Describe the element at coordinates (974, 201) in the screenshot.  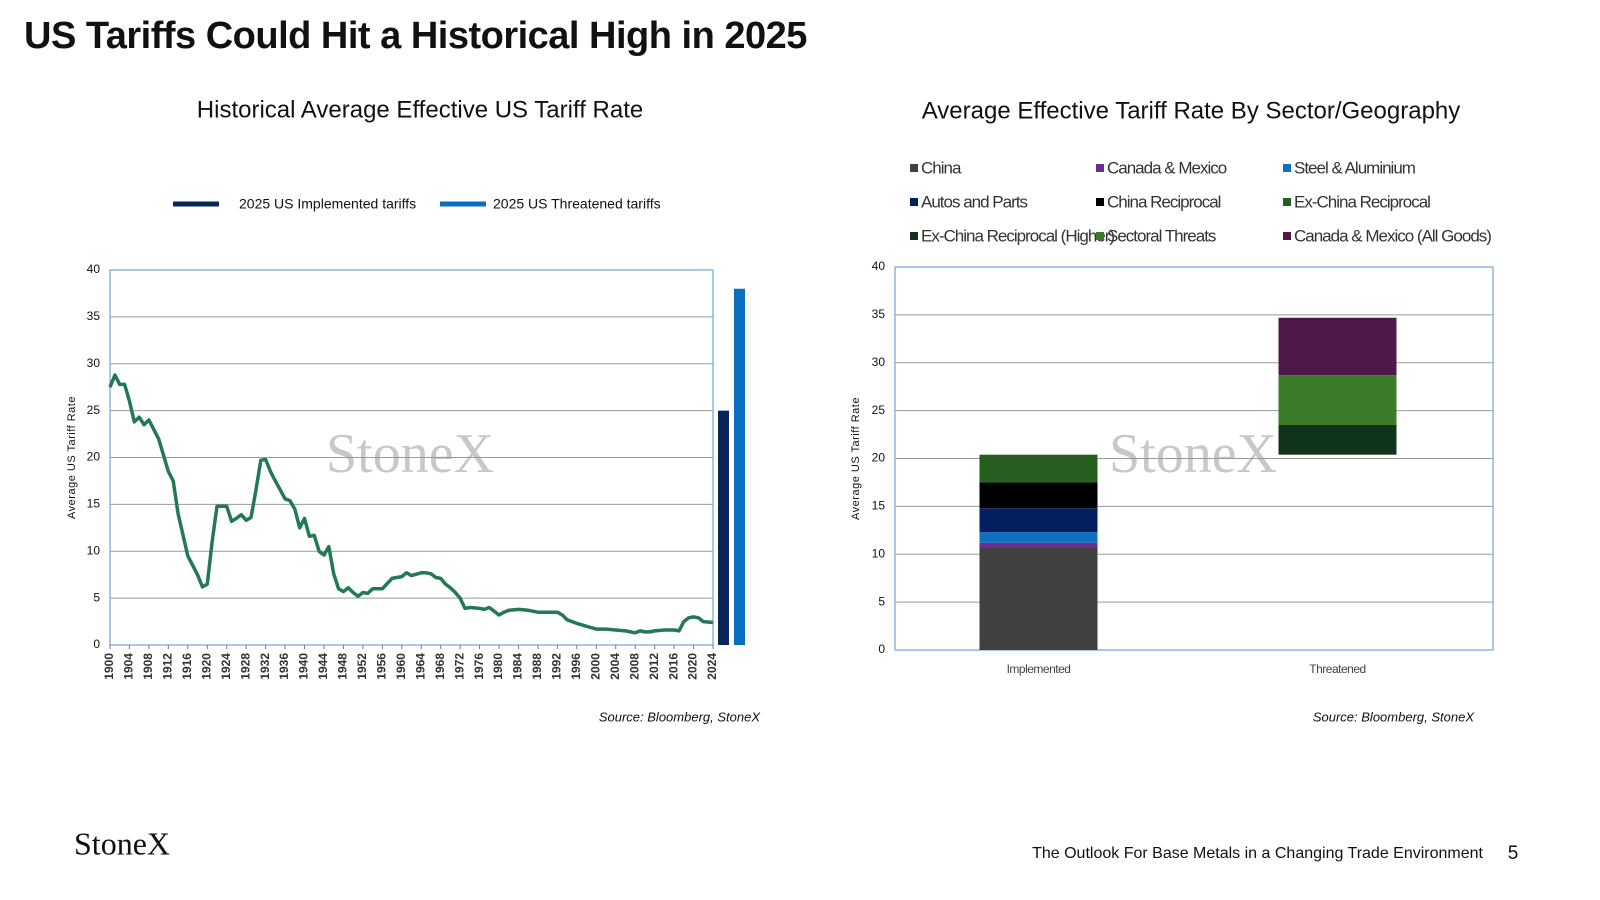
I see `legend-label: Autos and Parts` at that location.